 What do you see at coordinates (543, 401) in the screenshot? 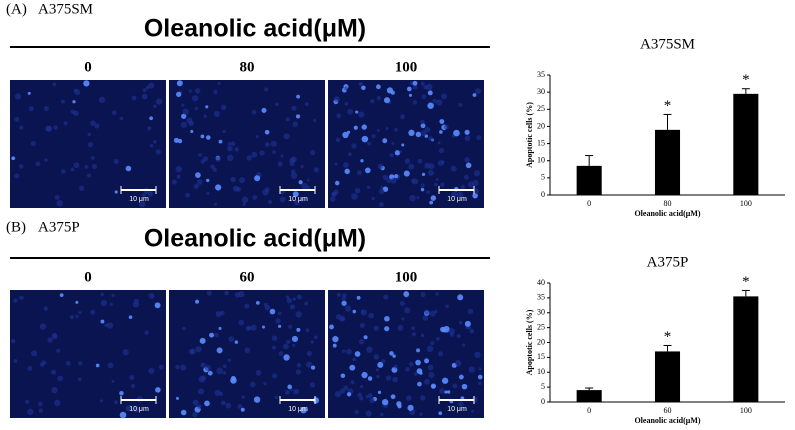
I see `y-tick-label: 0` at bounding box center [543, 401].